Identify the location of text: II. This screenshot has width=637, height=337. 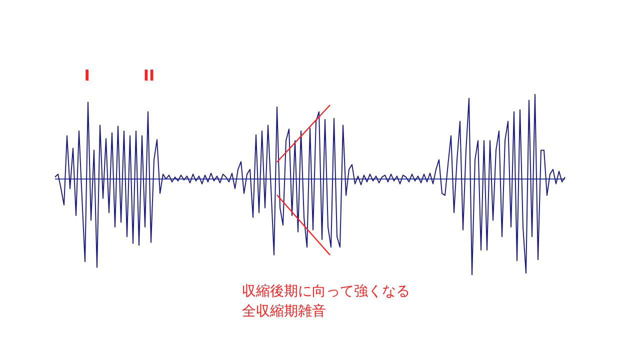
(149, 75).